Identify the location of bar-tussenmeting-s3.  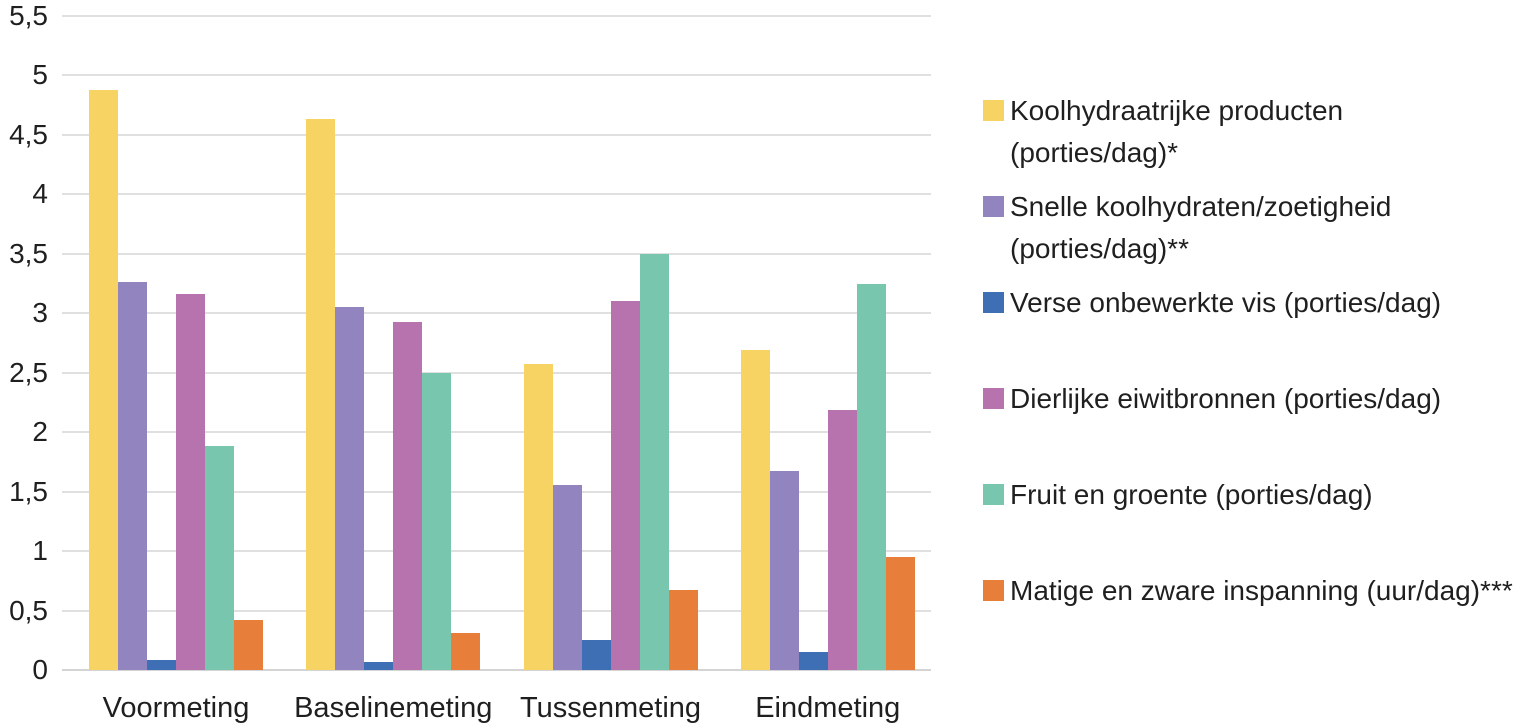
(596, 655).